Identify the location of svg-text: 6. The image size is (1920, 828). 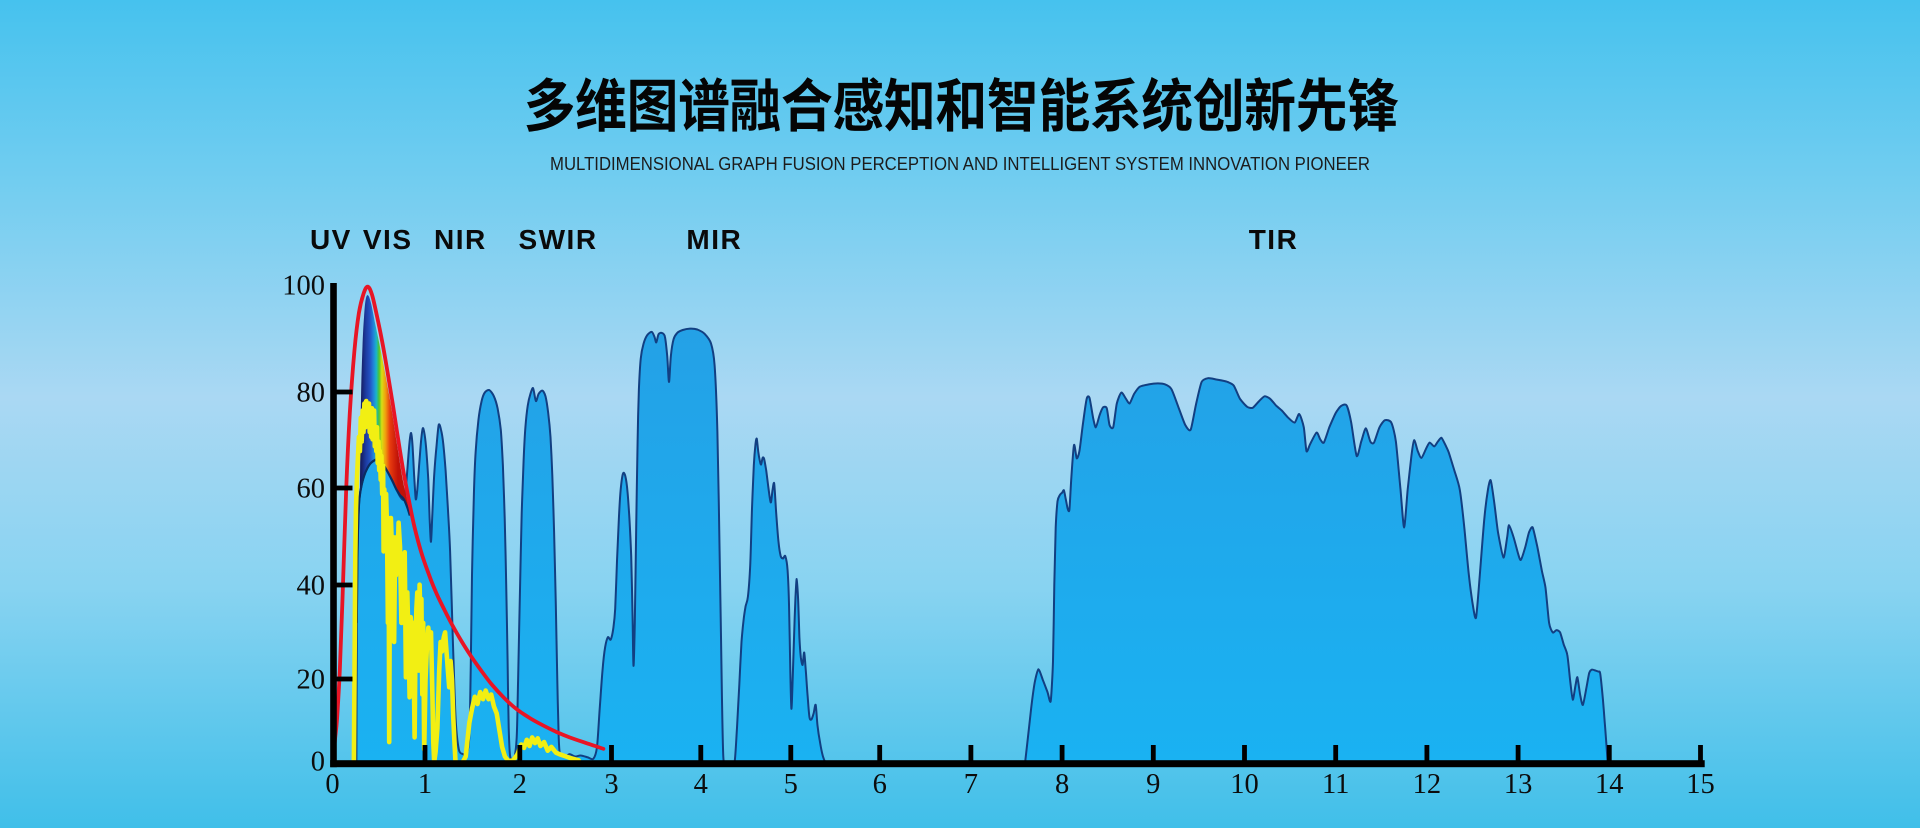
(880, 784).